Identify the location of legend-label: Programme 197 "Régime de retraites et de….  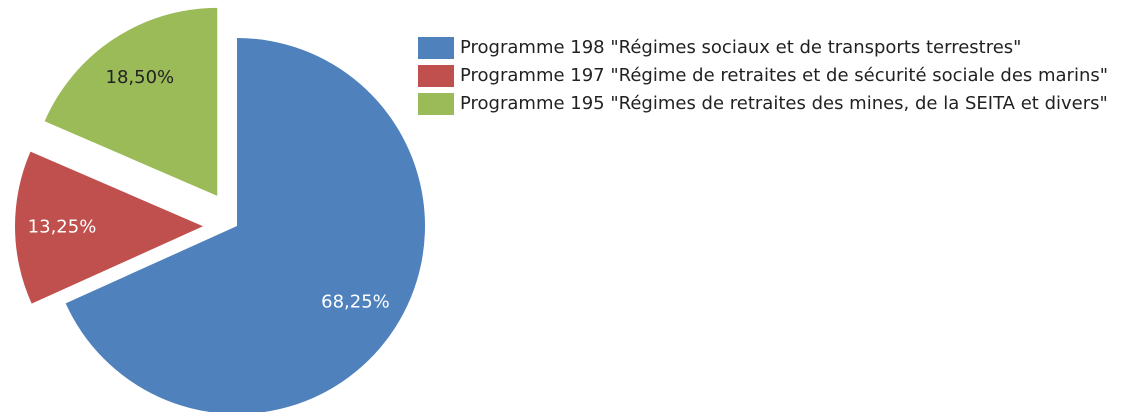
(784, 75).